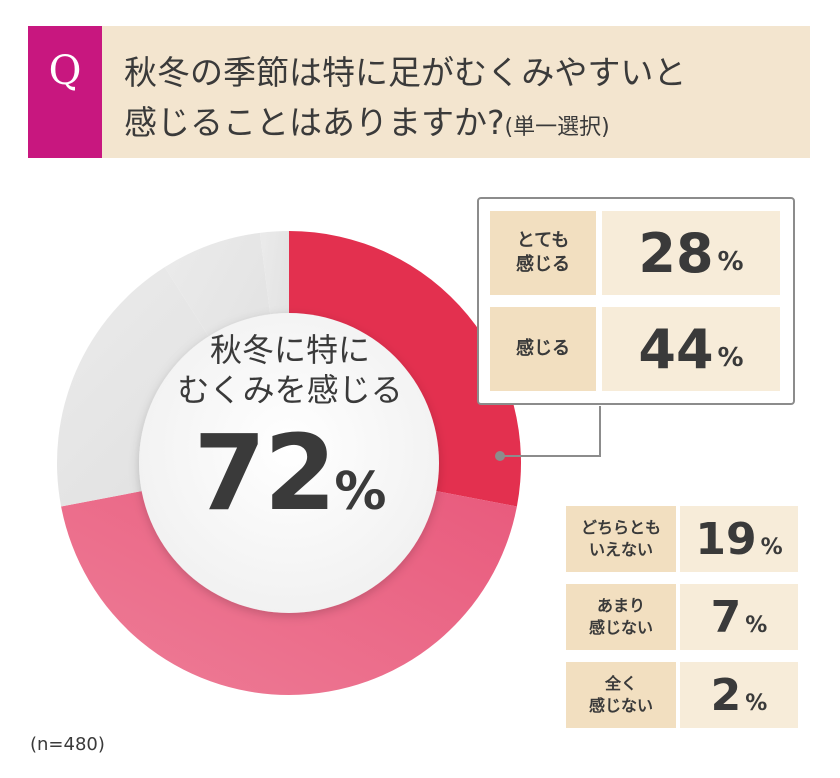  Describe the element at coordinates (405, 72) in the screenshot. I see `question-line1: 秋冬の季節は特に足がむくみやすいと` at that location.